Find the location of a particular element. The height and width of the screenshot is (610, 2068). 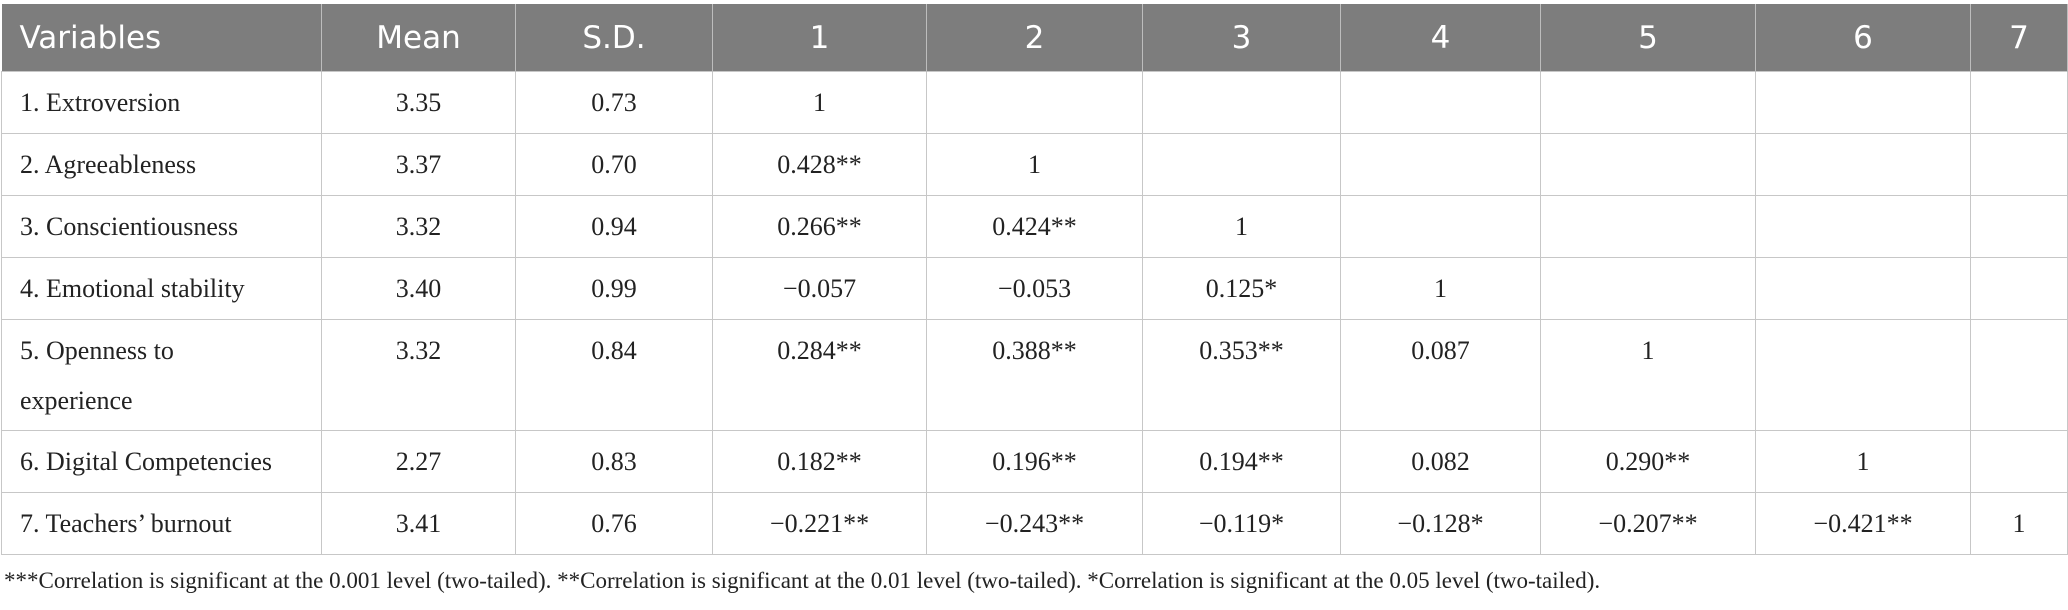

table-cell: −0.221** is located at coordinates (819, 523).